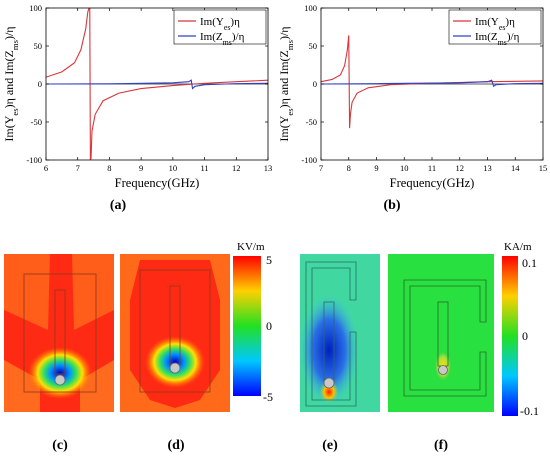  Describe the element at coordinates (78, 168) in the screenshot. I see `x-tick-label-a-7: 7` at that location.